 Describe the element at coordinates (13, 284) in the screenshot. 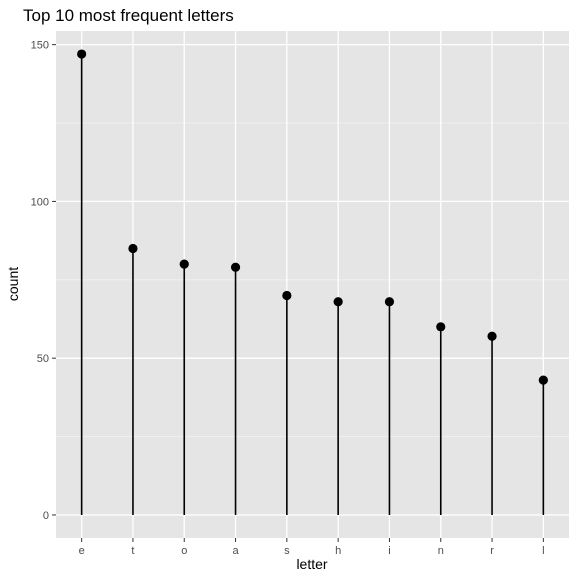

I see `y-axis-title: count` at that location.